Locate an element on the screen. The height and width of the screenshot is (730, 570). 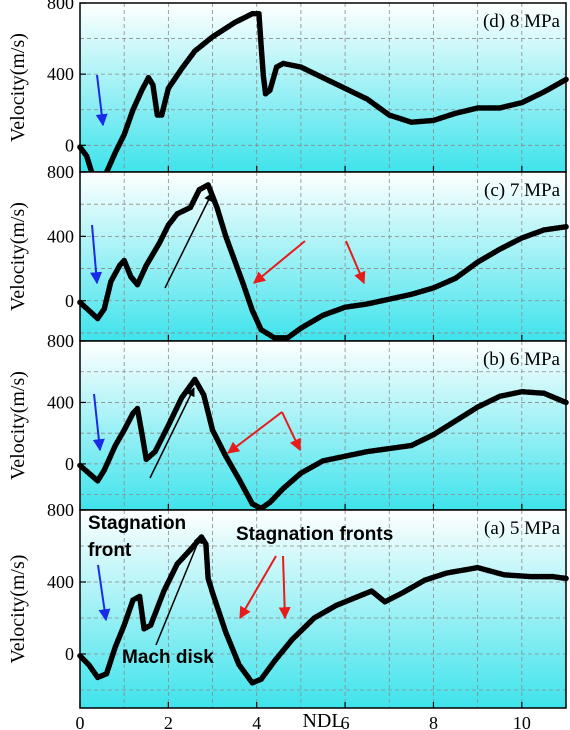
annotation-mach-disk: Mach disk is located at coordinates (168, 657).